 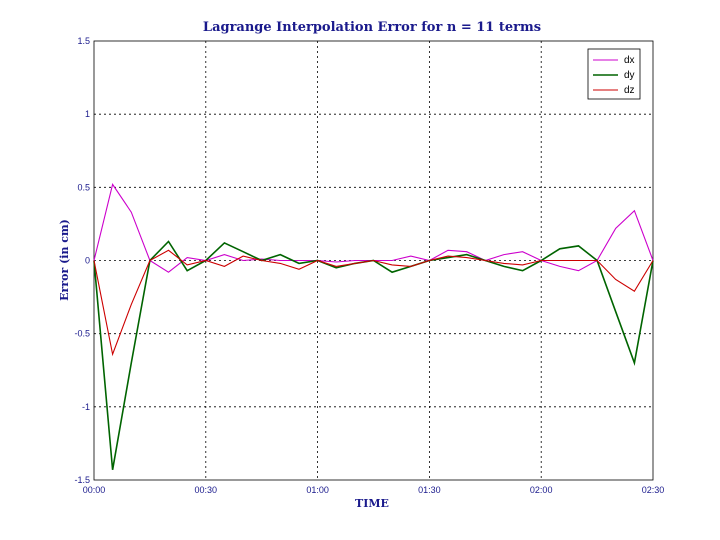 What do you see at coordinates (629, 75) in the screenshot?
I see `legend-label-dy: dy` at bounding box center [629, 75].